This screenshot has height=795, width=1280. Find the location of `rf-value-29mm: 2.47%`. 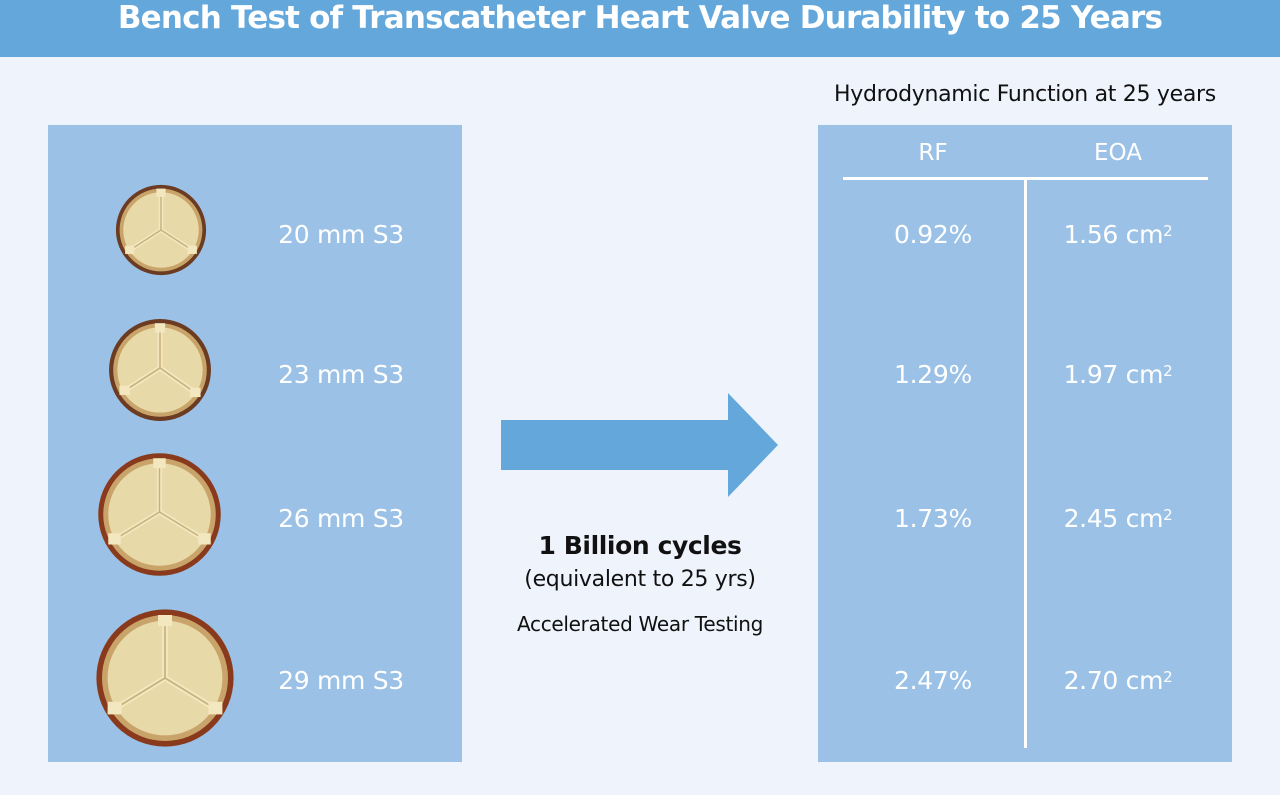

rf-value-29mm: 2.47% is located at coordinates (933, 680).